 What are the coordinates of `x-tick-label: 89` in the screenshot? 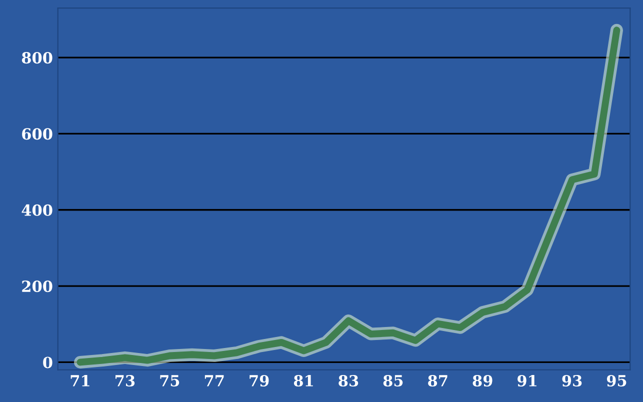 It's located at (482, 380).